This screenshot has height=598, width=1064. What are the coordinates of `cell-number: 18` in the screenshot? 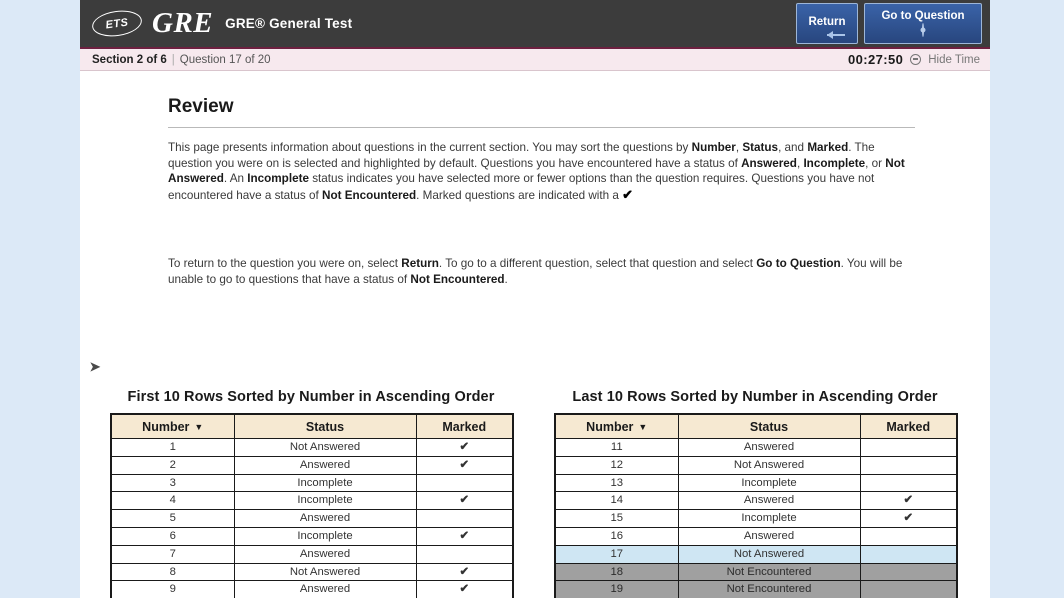 It's located at (616, 572).